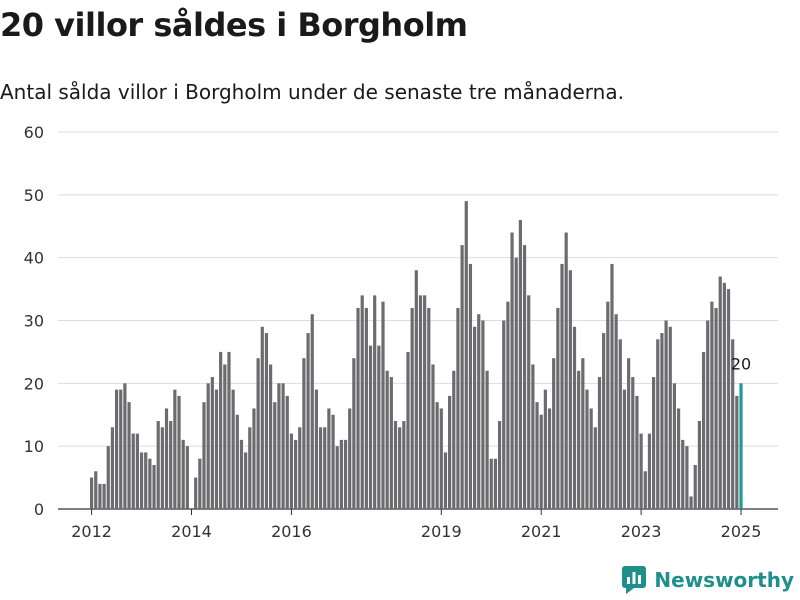 This screenshot has height=600, width=800. Describe the element at coordinates (234, 25) in the screenshot. I see `chart-title: 20 villor såldes i Borgholm` at that location.